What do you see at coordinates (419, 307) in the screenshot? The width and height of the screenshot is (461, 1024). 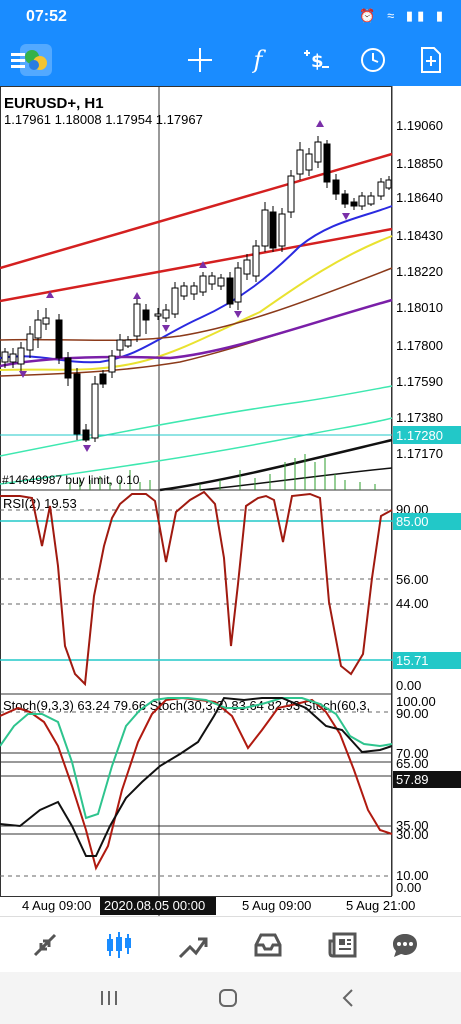 I see `price-tick: 1.18010` at bounding box center [419, 307].